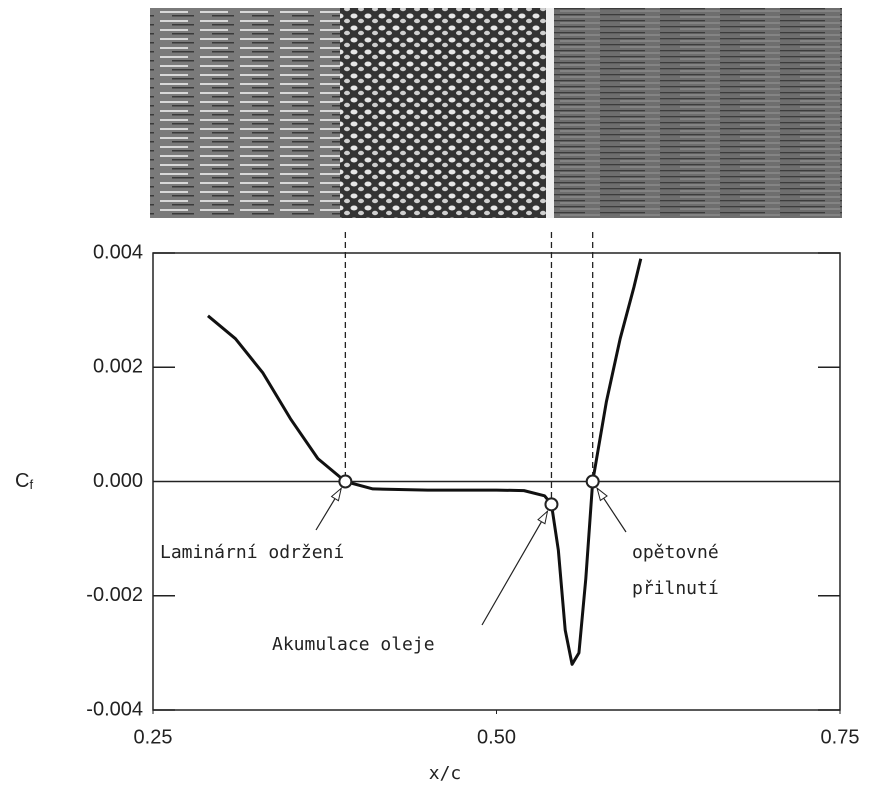 This screenshot has height=790, width=869. What do you see at coordinates (514, 568) in the screenshot?
I see `arrow` at bounding box center [514, 568].